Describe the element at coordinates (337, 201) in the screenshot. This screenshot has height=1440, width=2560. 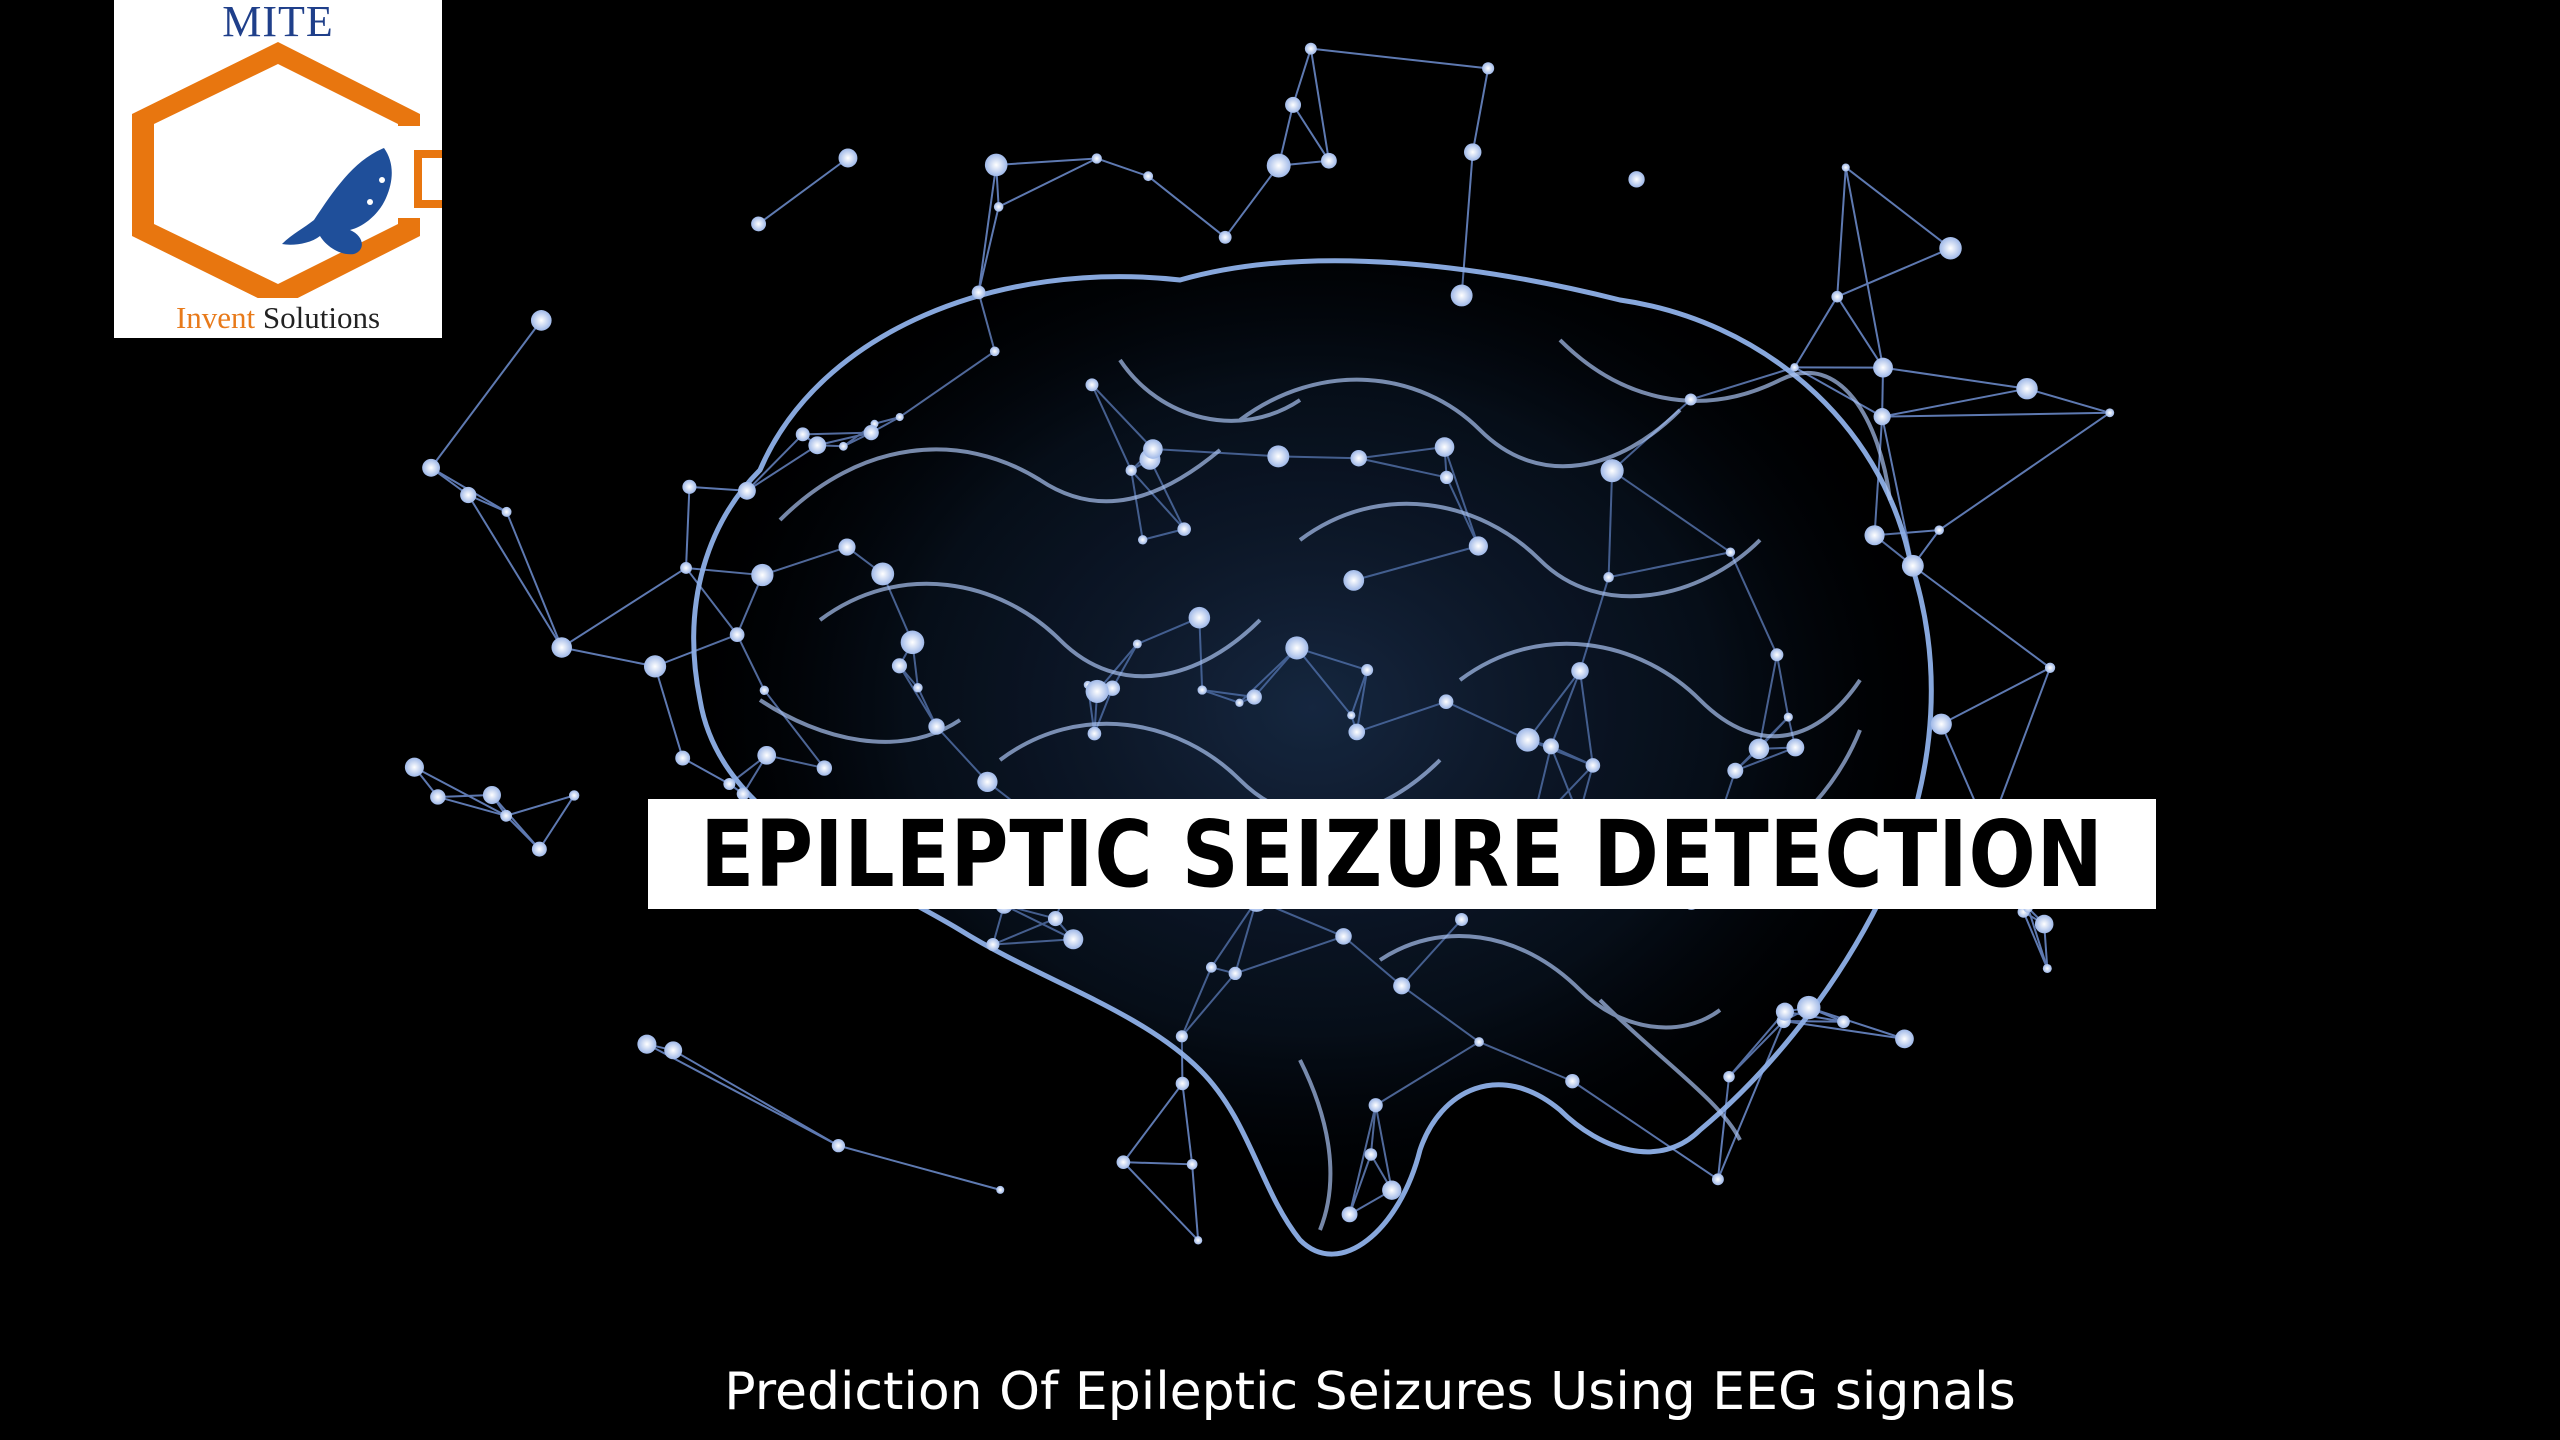
I see `butterfly-icon` at that location.